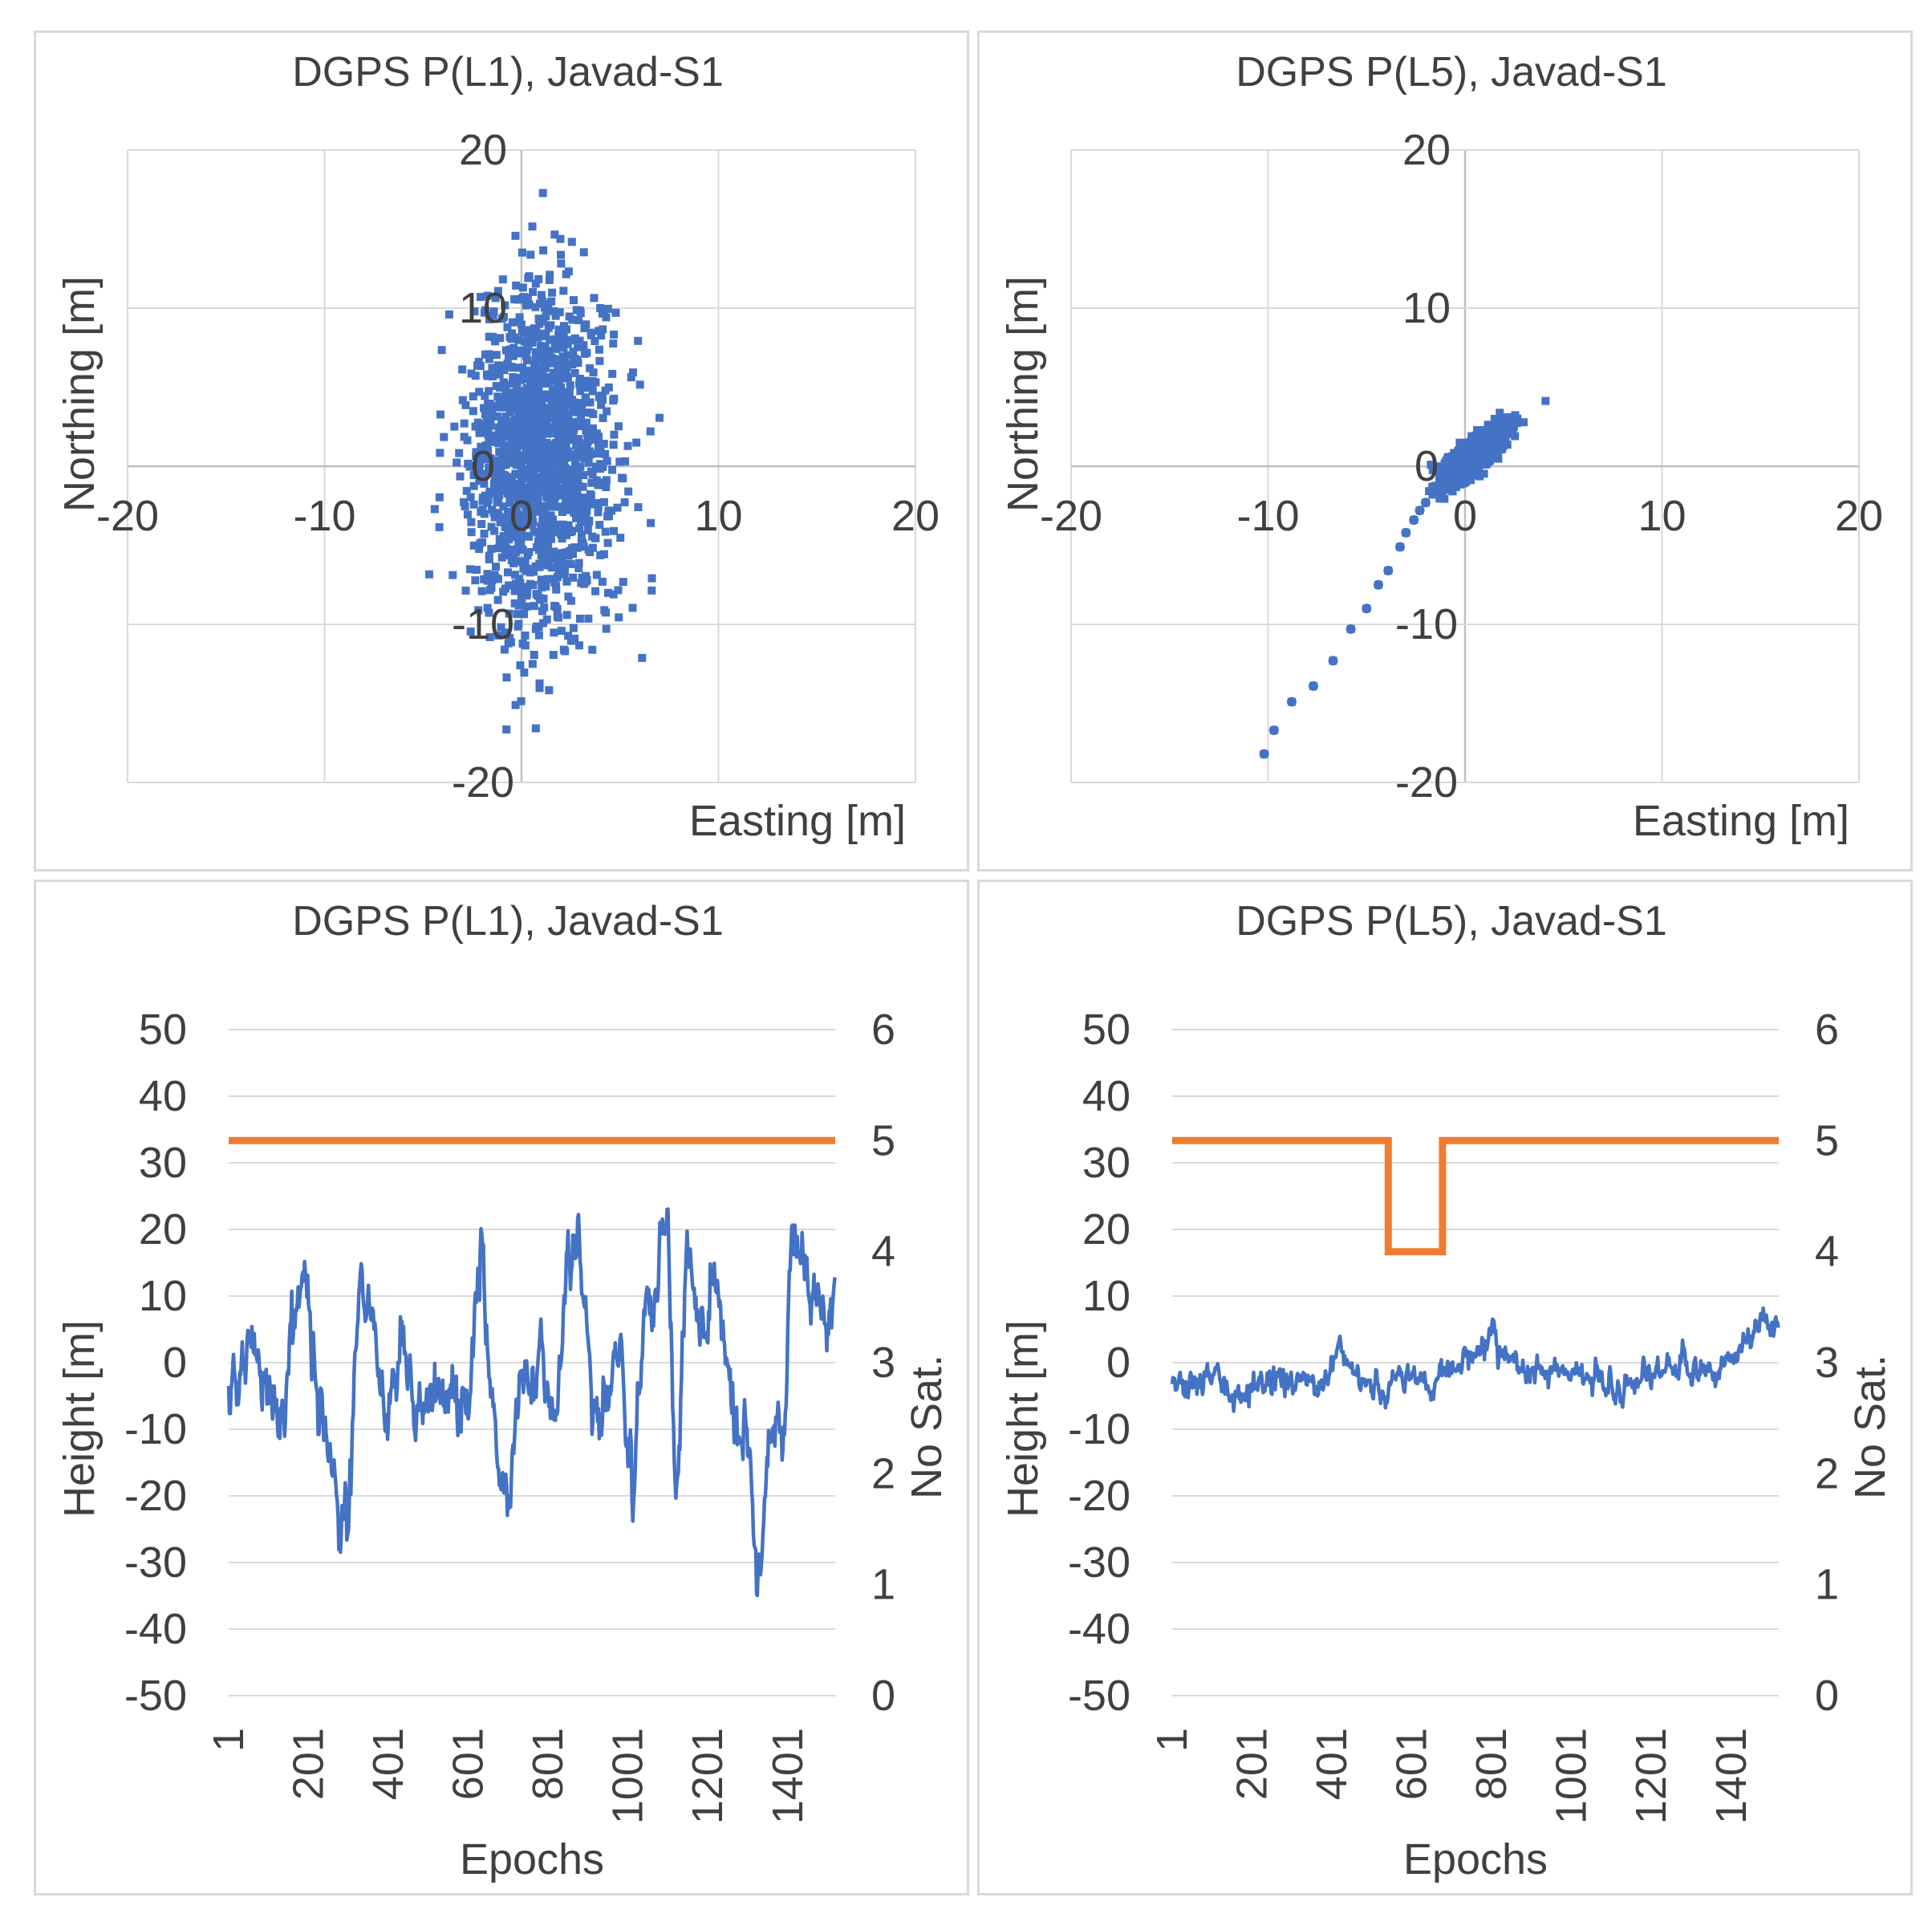 Image resolution: width=1932 pixels, height=1926 pixels. What do you see at coordinates (521, 516) in the screenshot?
I see `x-tick-label: 0` at bounding box center [521, 516].